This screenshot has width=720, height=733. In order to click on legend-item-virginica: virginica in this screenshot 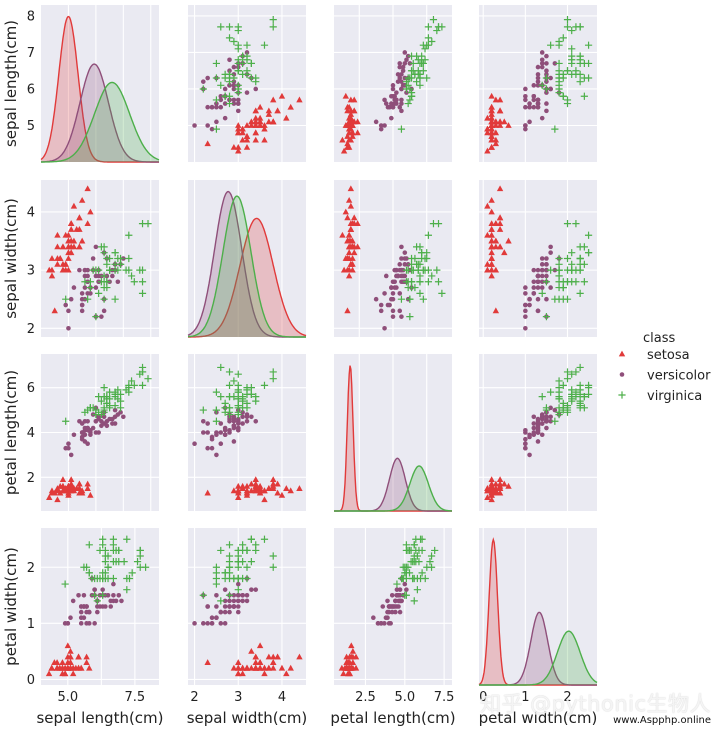, I will do `click(660, 396)`.